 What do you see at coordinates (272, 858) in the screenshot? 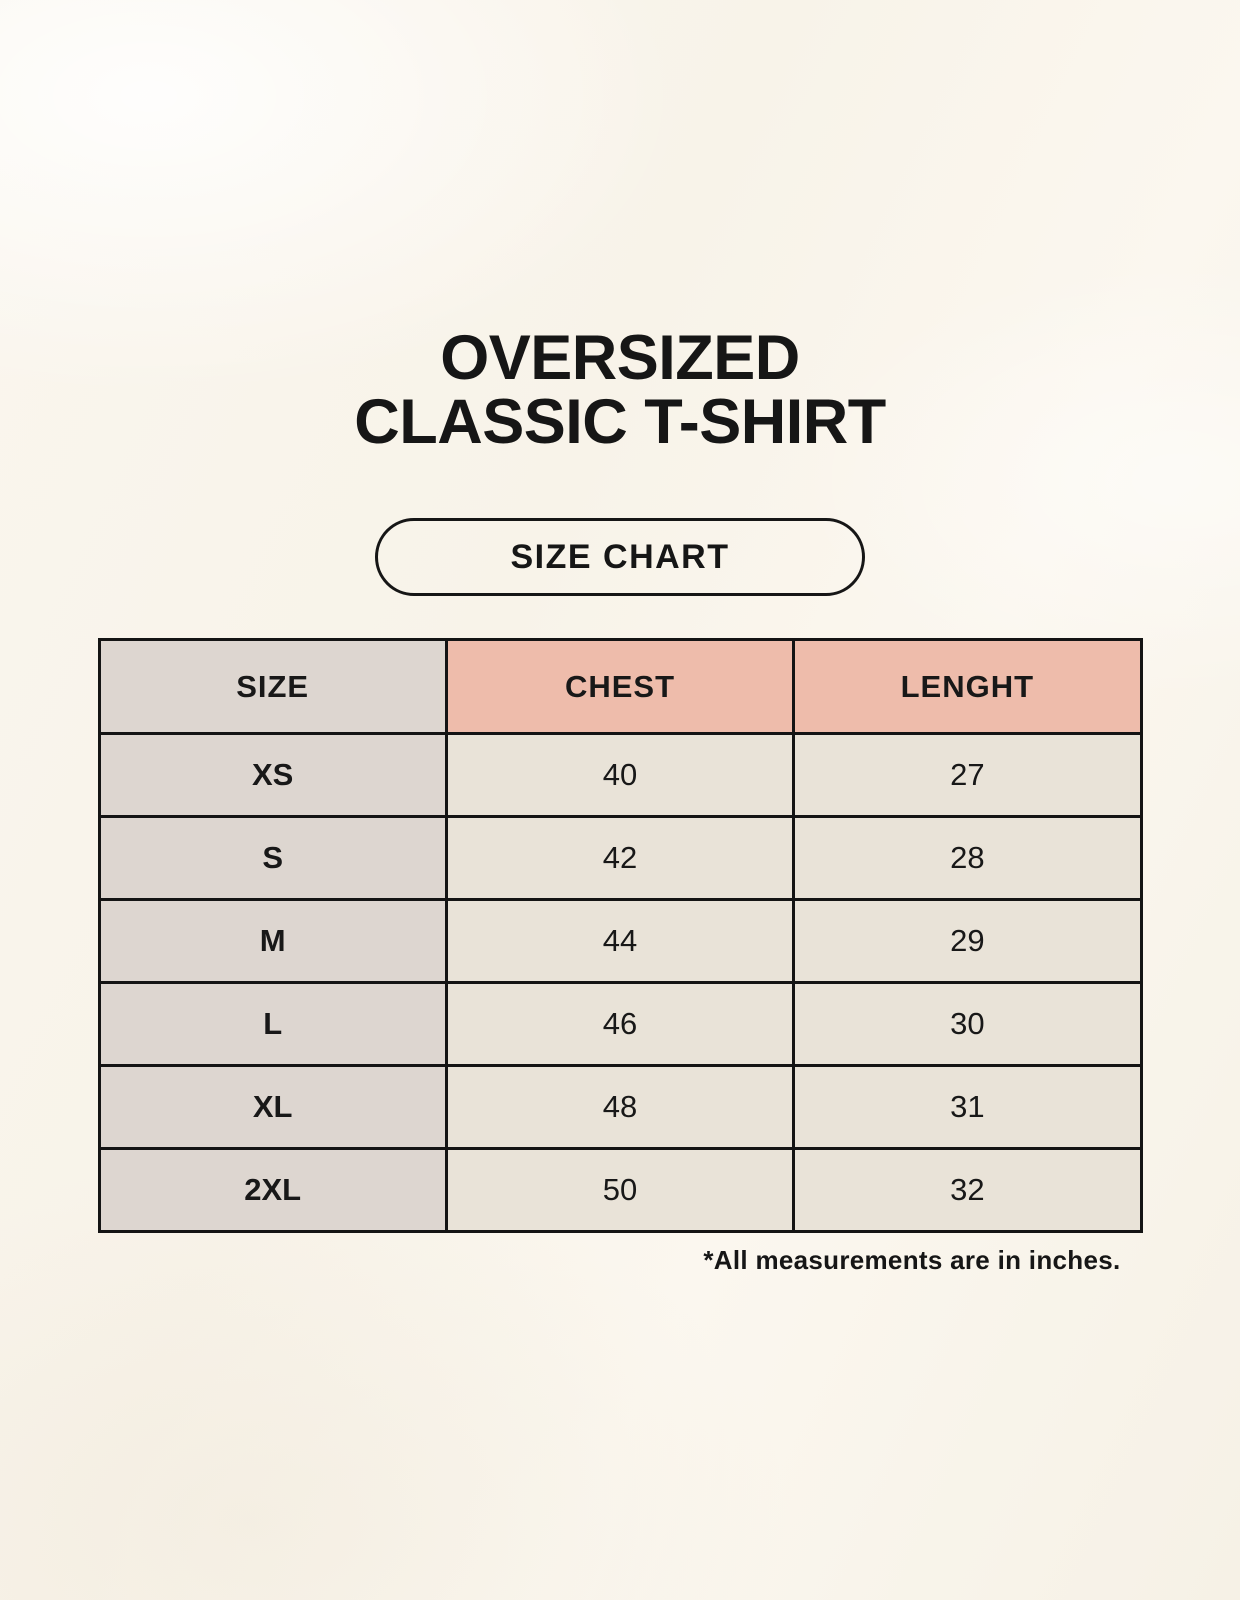
I see `size-cell: S` at bounding box center [272, 858].